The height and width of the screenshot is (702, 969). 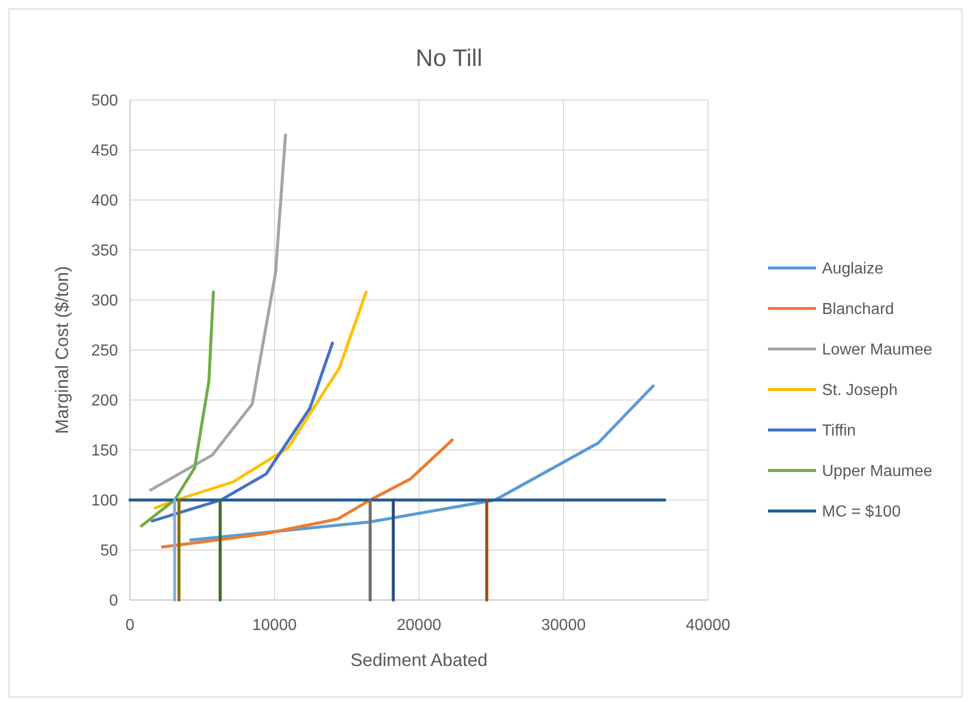 I want to click on legend-label: MC = $100, so click(x=861, y=512).